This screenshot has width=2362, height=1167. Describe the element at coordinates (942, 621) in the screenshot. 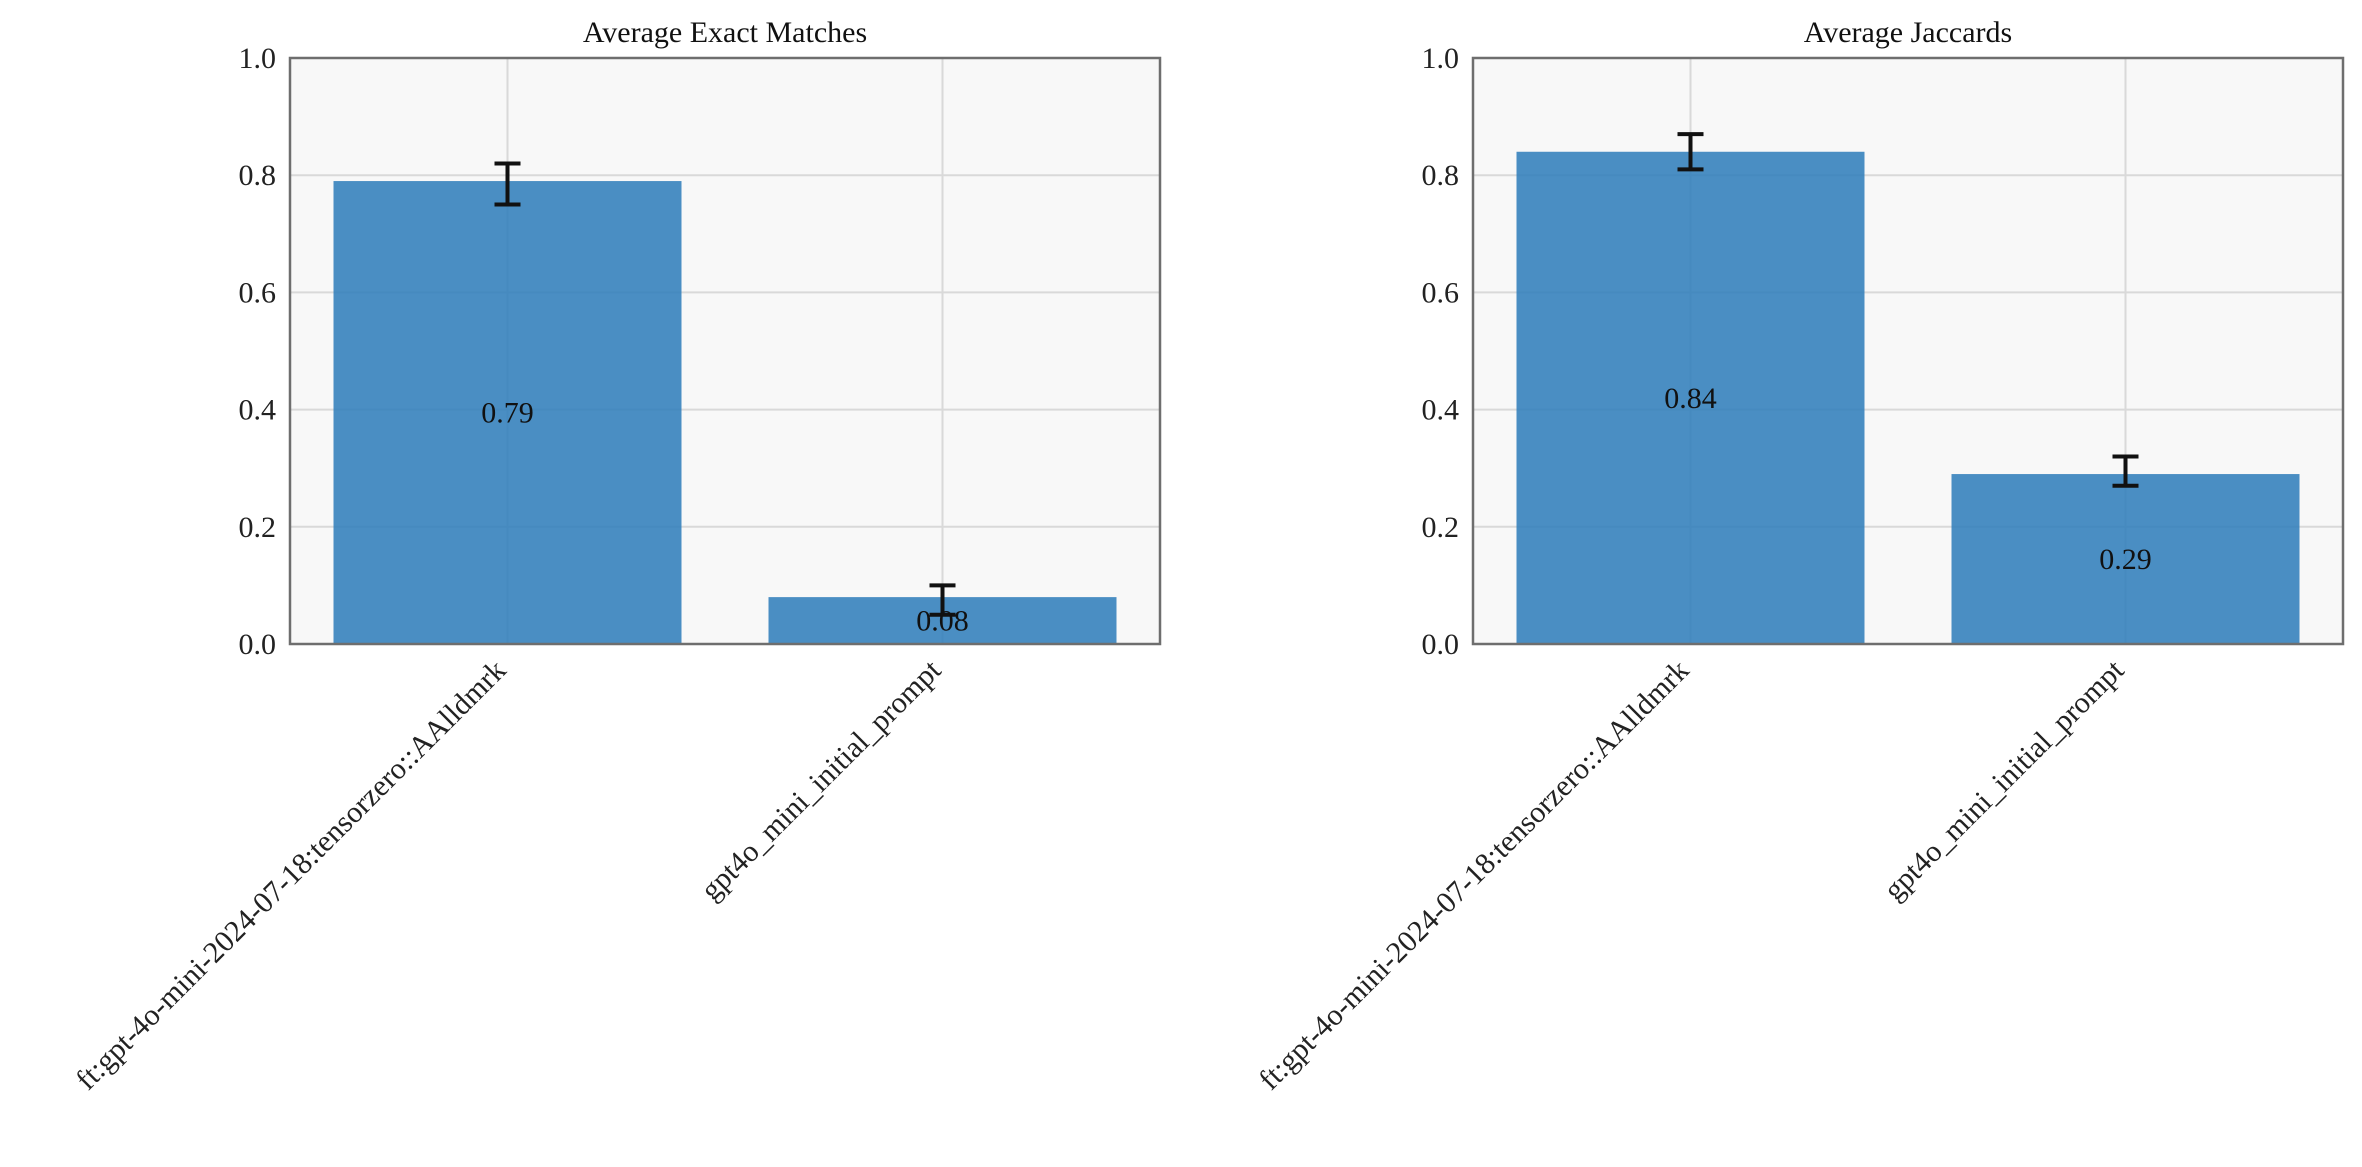

I see `data-label: 0.08` at that location.